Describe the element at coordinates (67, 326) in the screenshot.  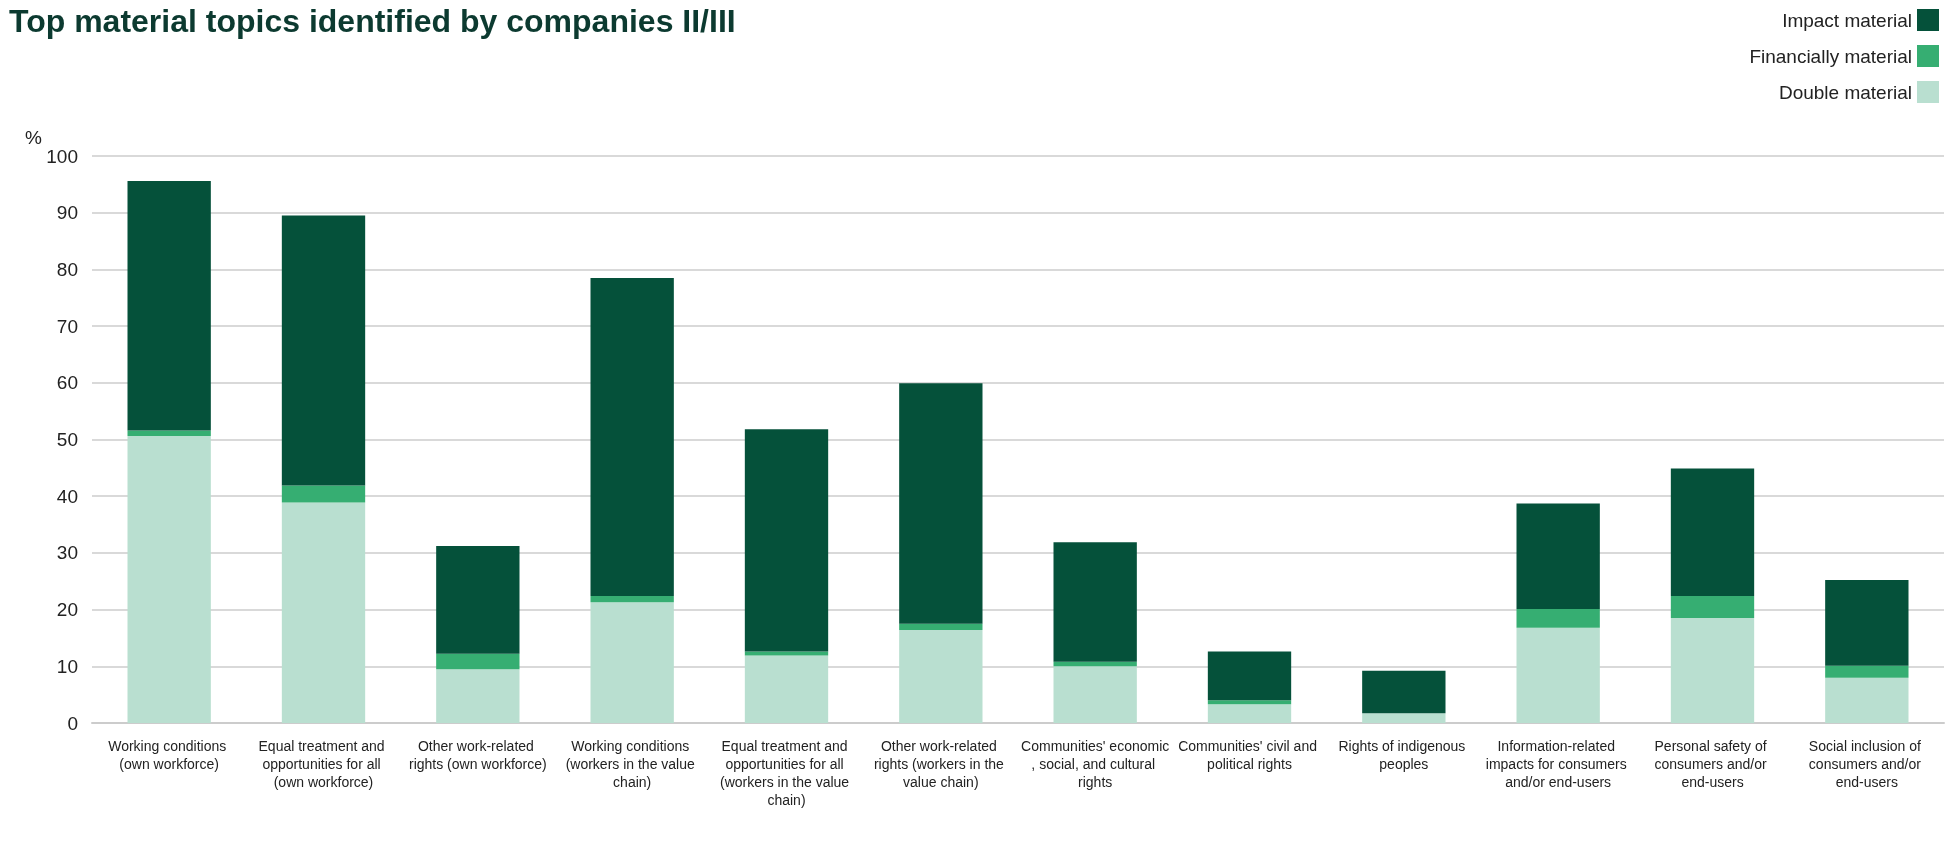
I see `y-tick-label: 70` at that location.